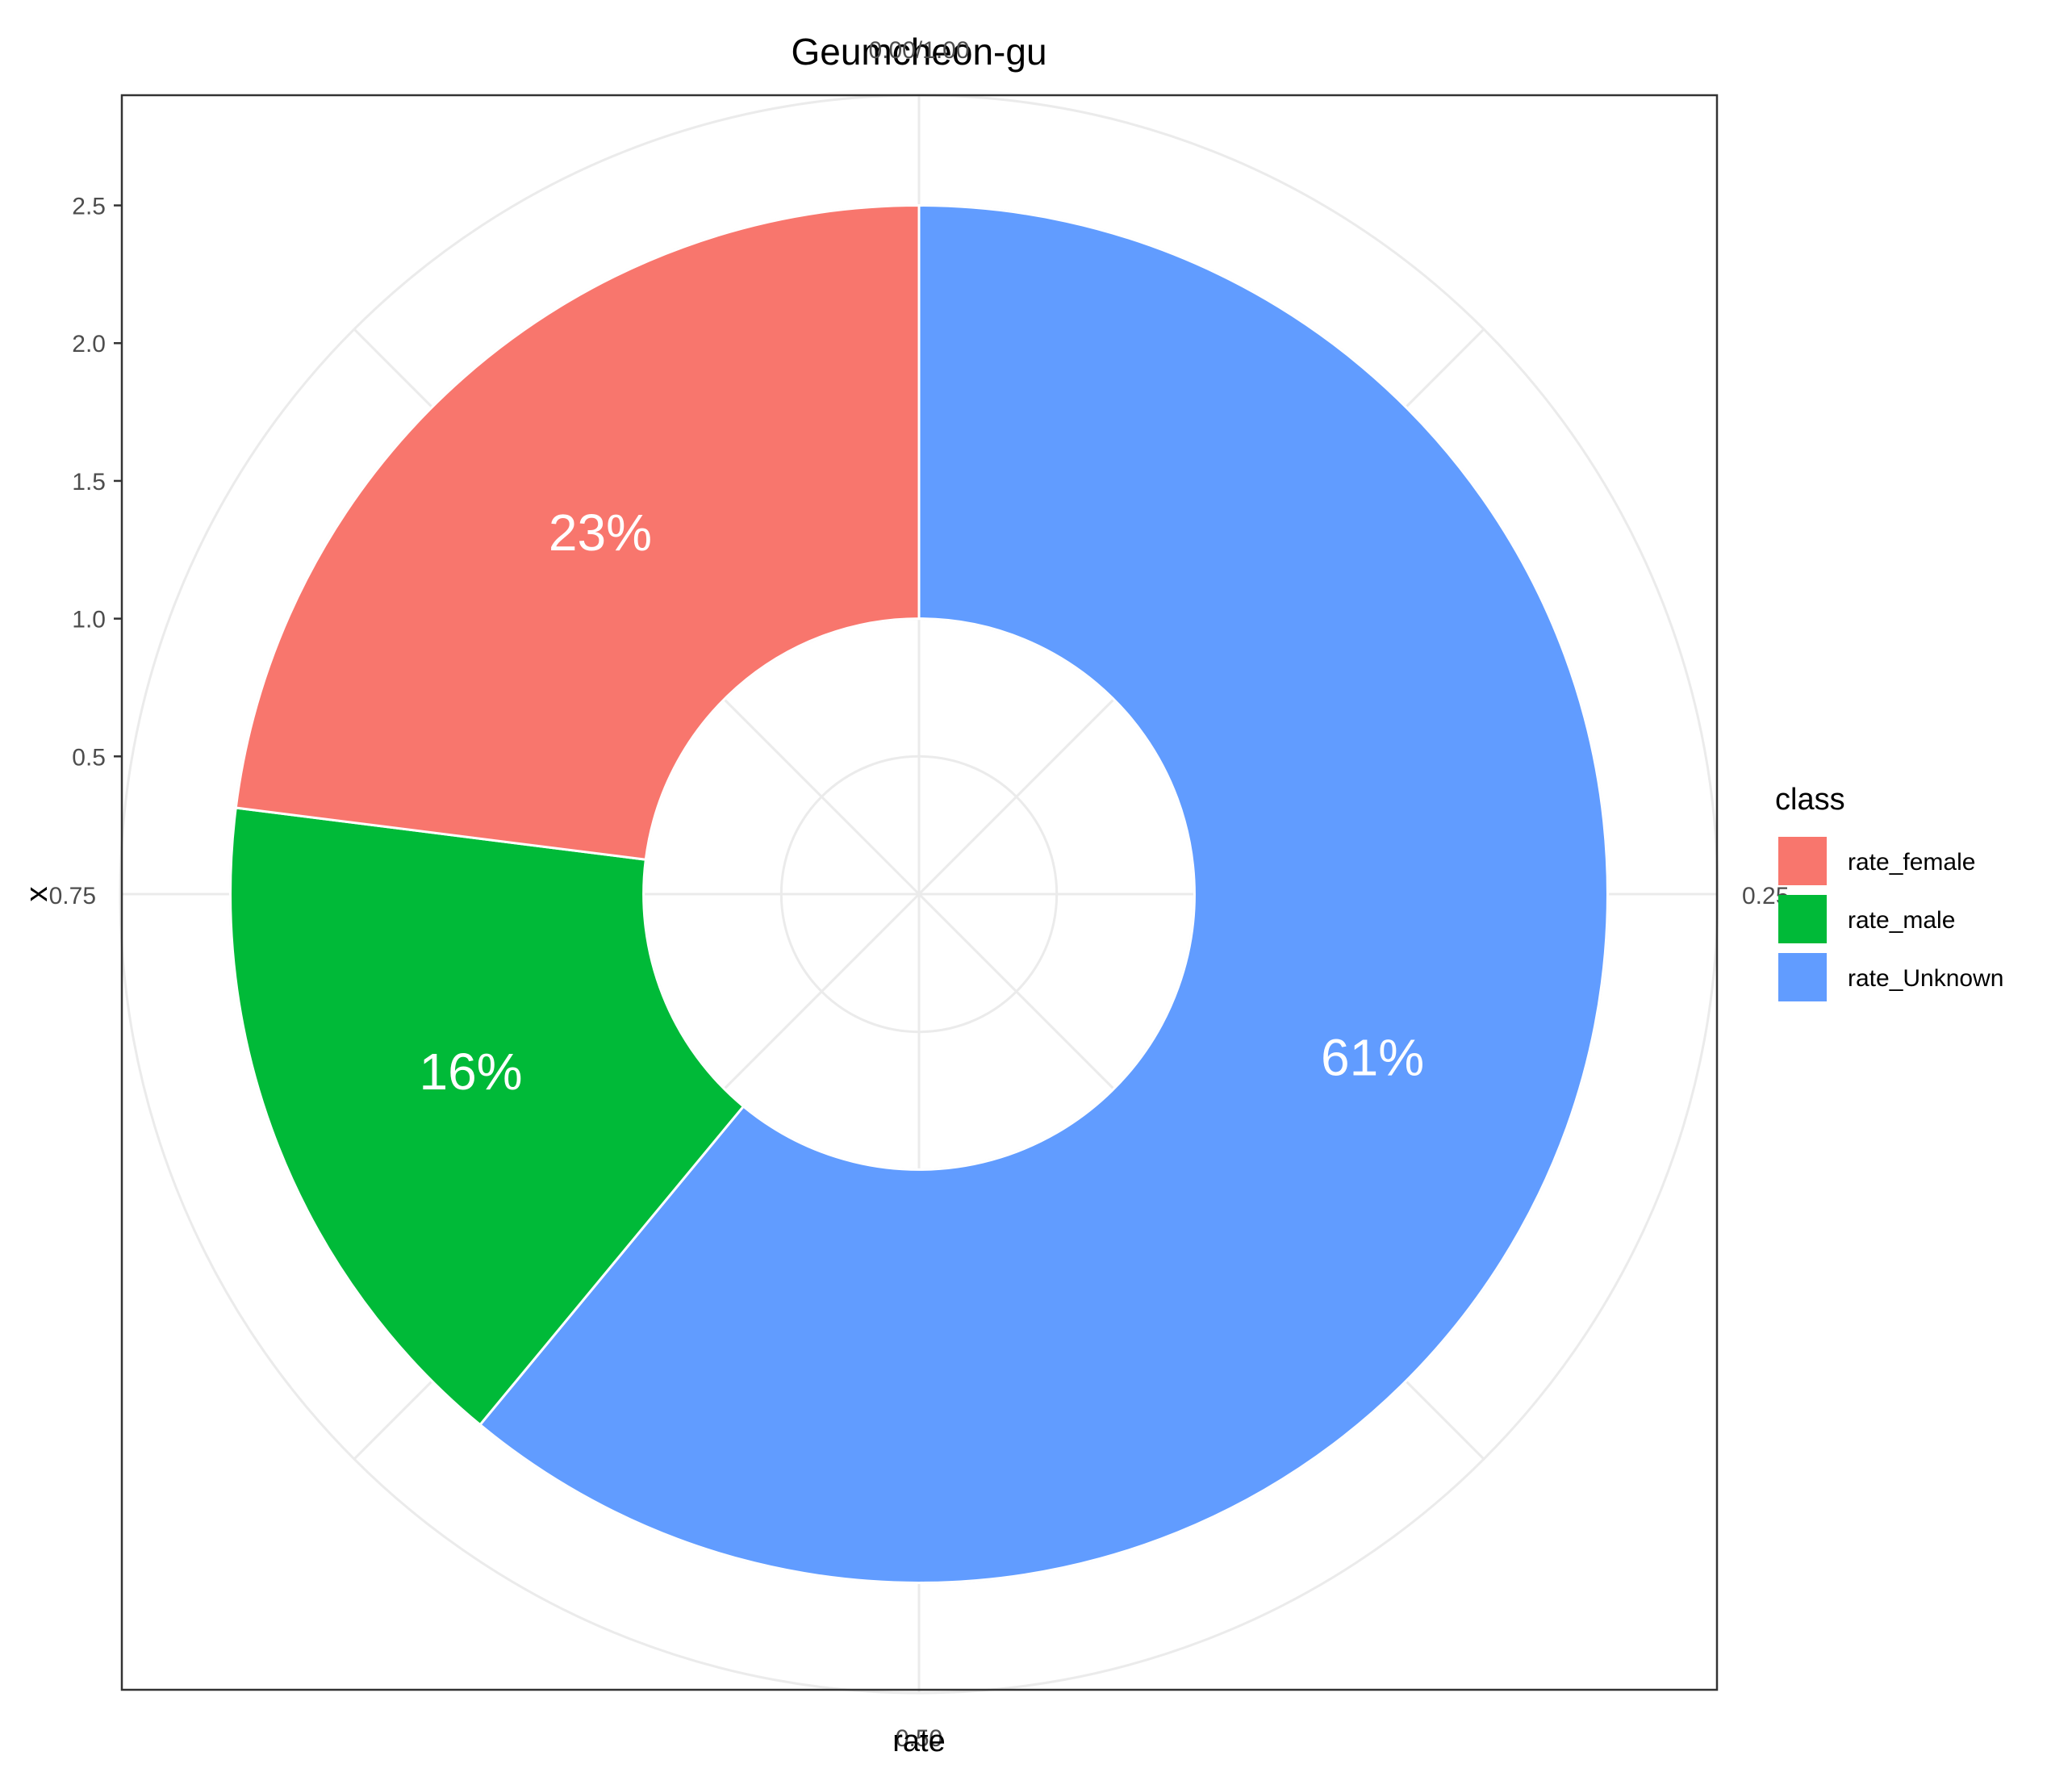  What do you see at coordinates (89, 620) in the screenshot?
I see `y-tick-label: 1.0` at bounding box center [89, 620].